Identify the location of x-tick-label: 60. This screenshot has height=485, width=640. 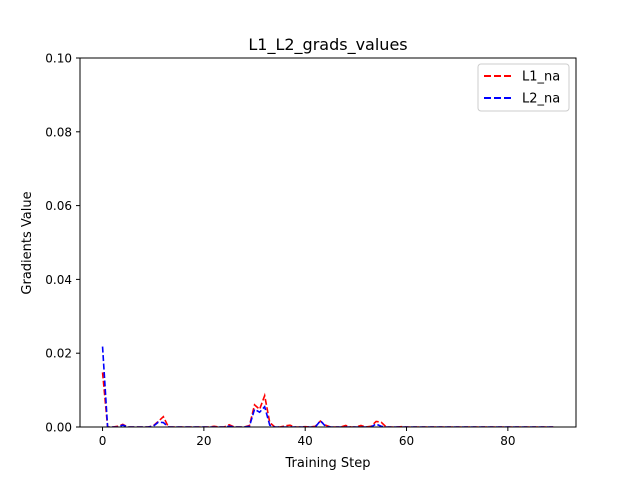
(406, 441).